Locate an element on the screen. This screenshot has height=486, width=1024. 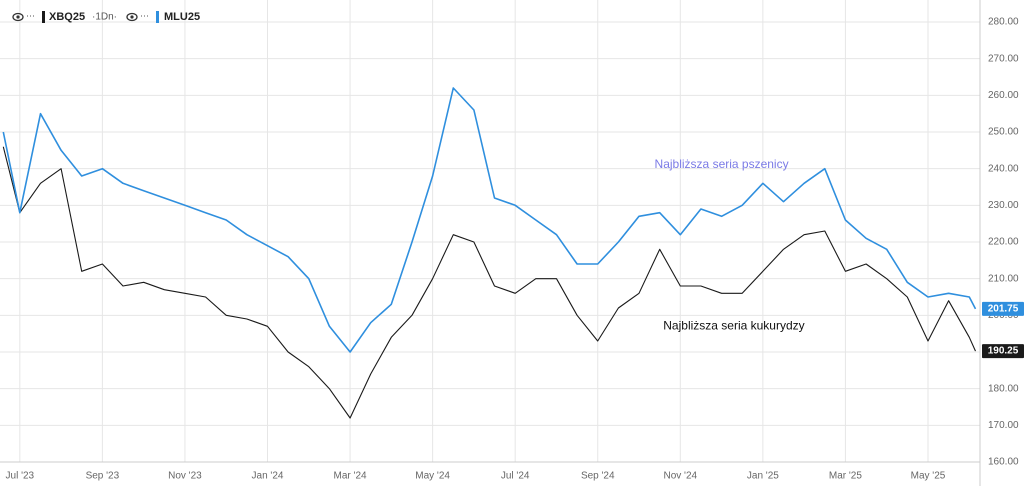
annotation: Najbliższa seria pszenicy is located at coordinates (722, 164).